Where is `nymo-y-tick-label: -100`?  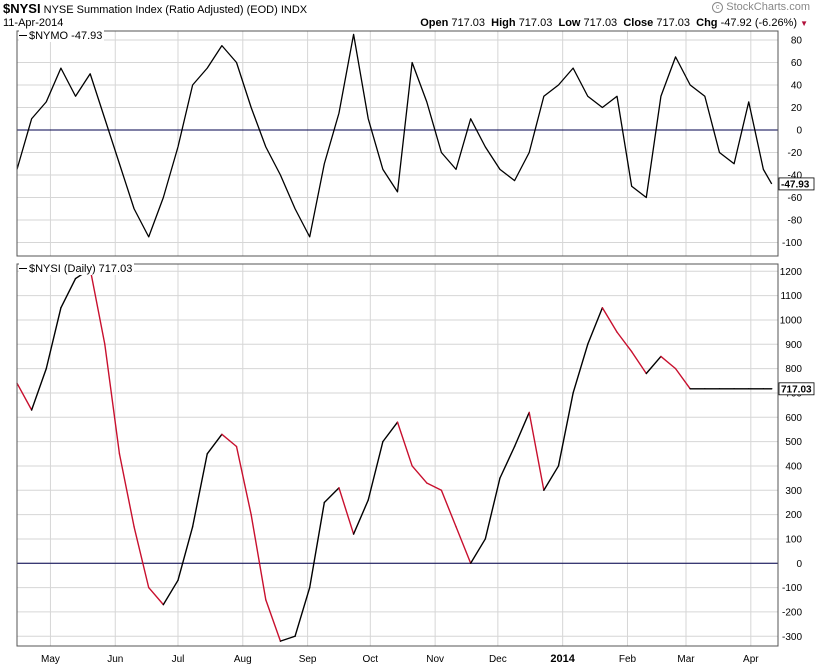 nymo-y-tick-label: -100 is located at coordinates (792, 243).